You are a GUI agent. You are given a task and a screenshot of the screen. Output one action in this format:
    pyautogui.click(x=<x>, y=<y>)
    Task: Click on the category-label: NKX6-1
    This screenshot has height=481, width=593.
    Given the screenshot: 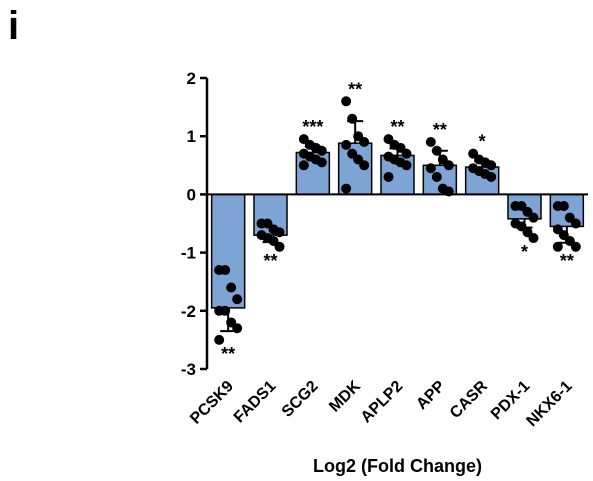 What is the action you would take?
    pyautogui.click(x=549, y=404)
    